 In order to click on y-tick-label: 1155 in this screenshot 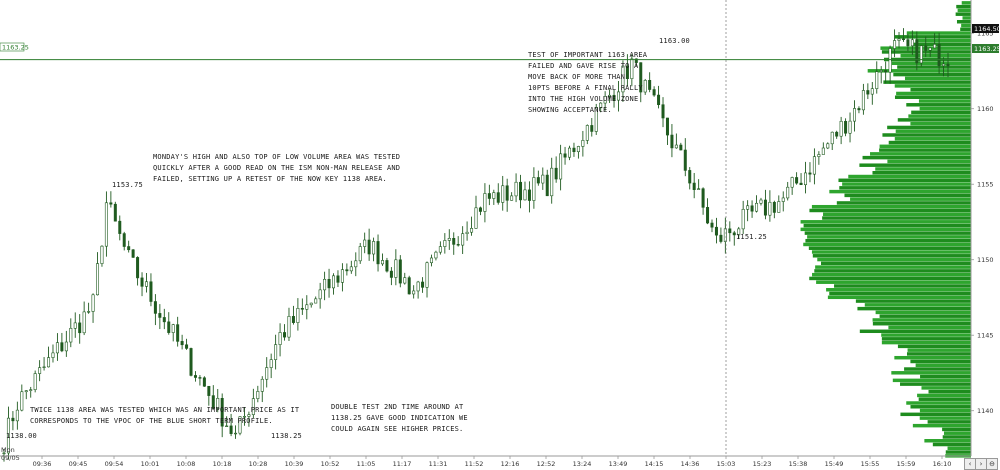, I will do `click(985, 185)`.